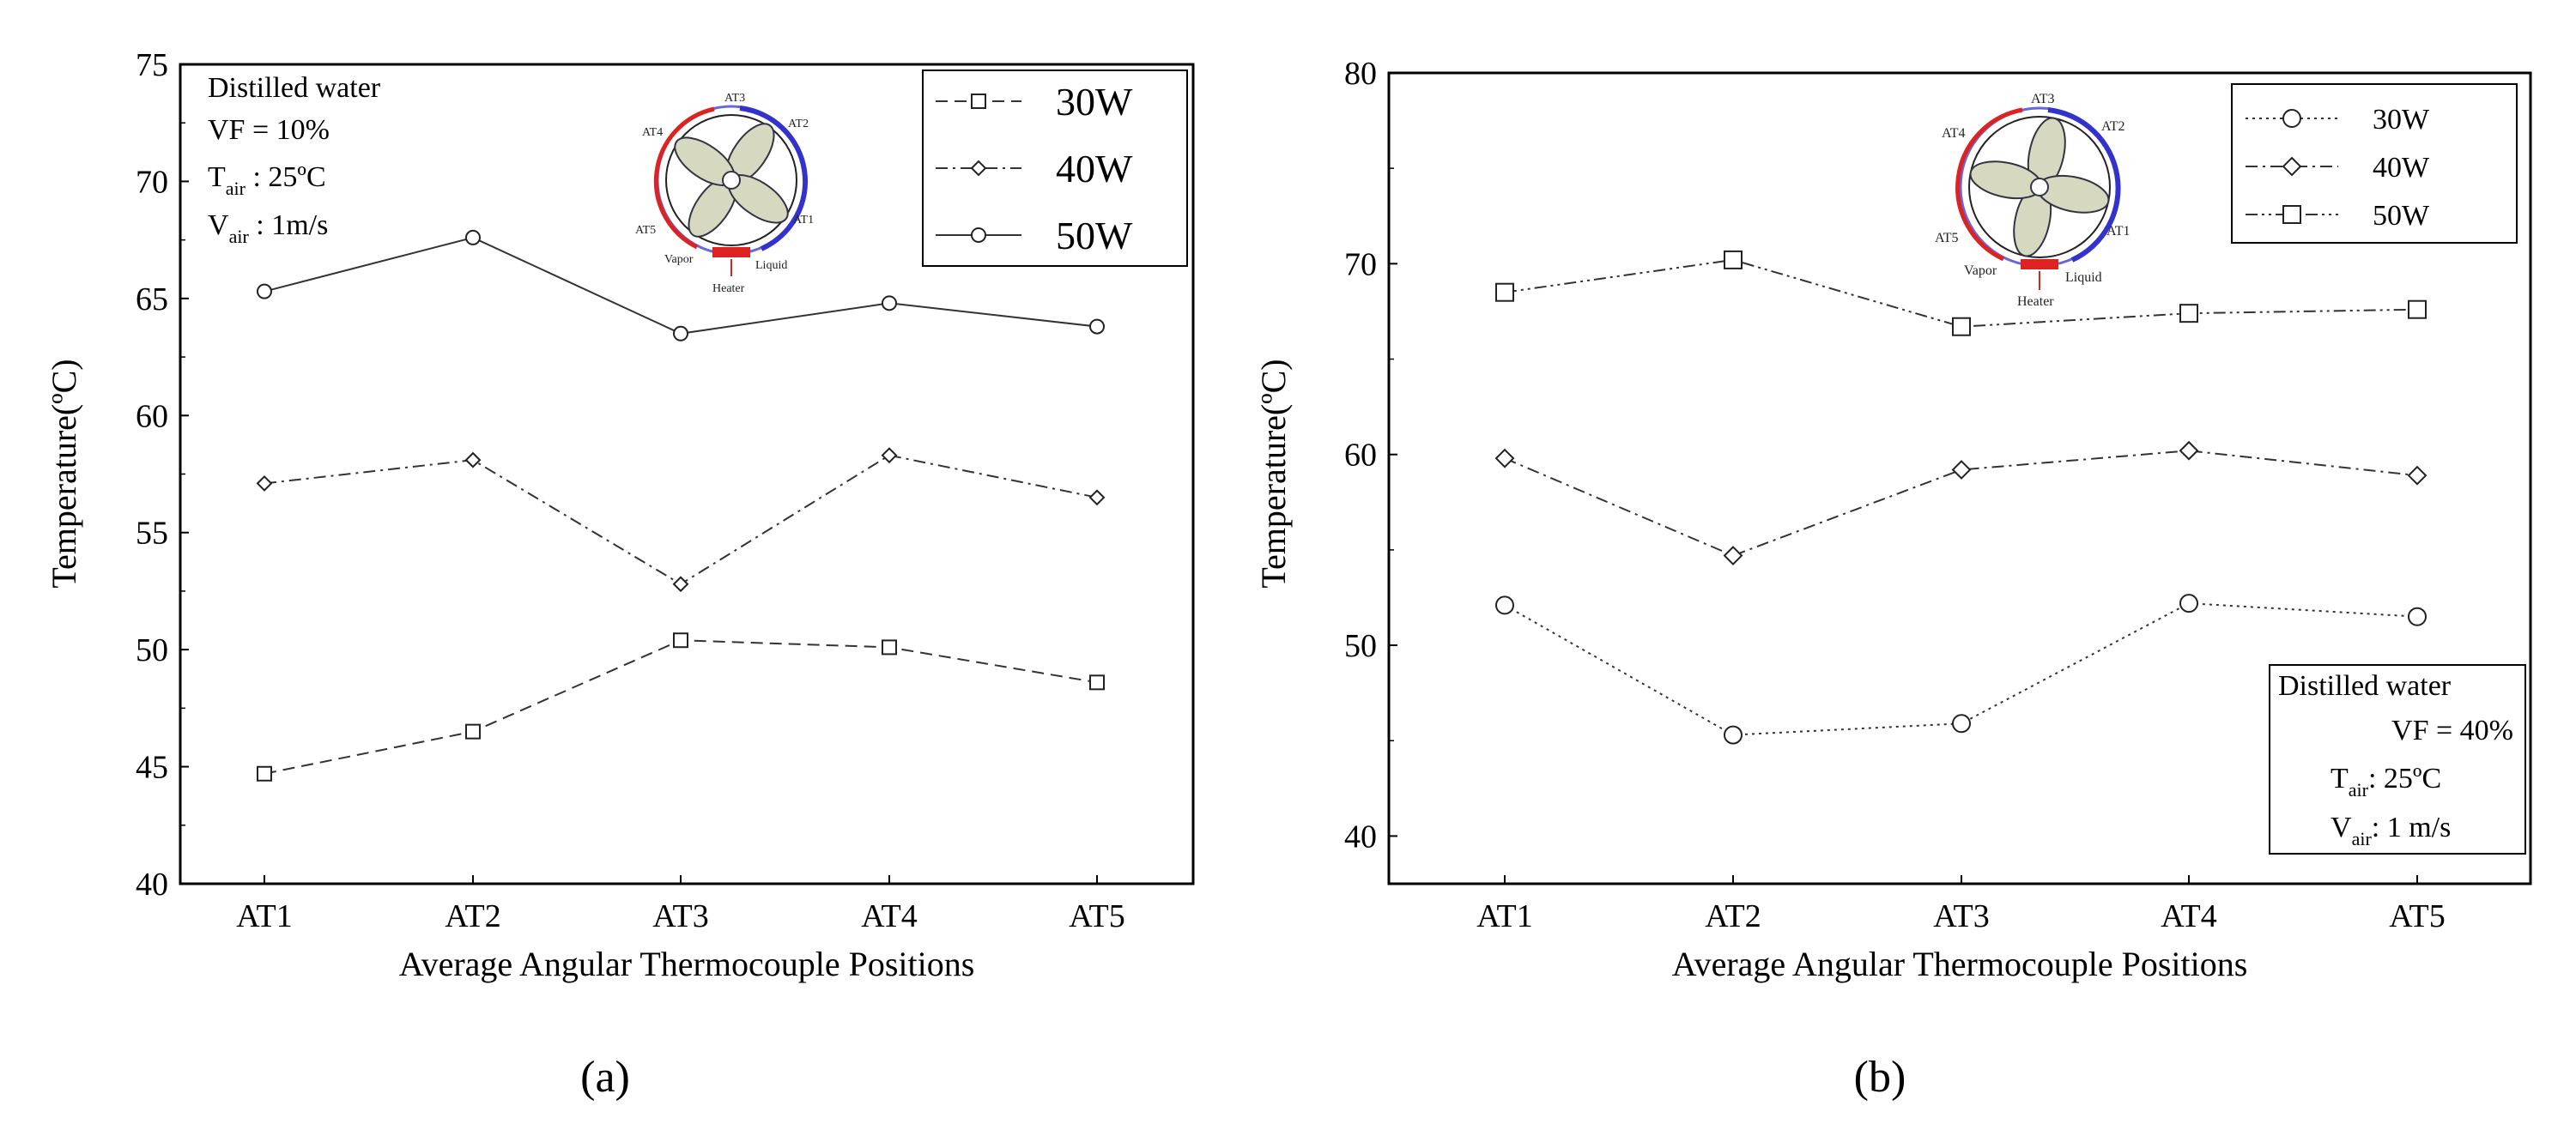 Image resolution: width=2576 pixels, height=1136 pixels. Describe the element at coordinates (152, 65) in the screenshot. I see `y-tick-label: 75` at that location.